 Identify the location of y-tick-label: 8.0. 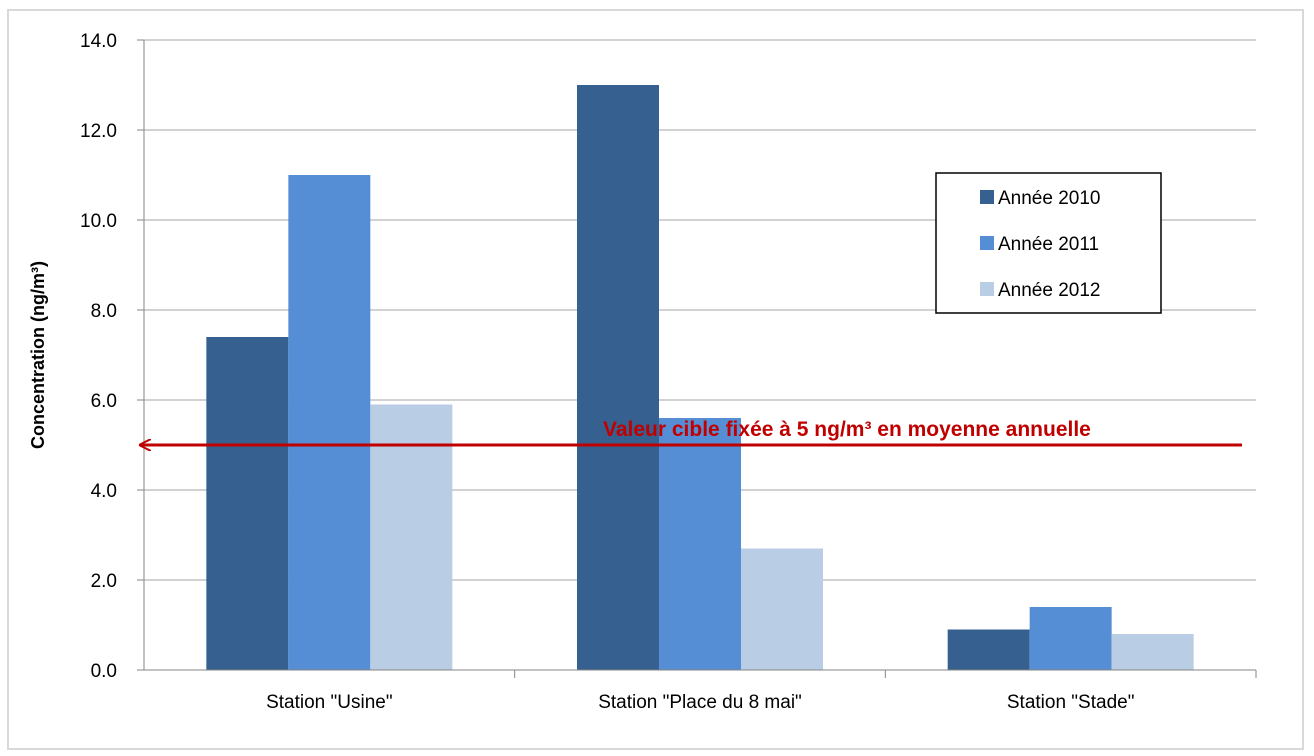
(104, 311).